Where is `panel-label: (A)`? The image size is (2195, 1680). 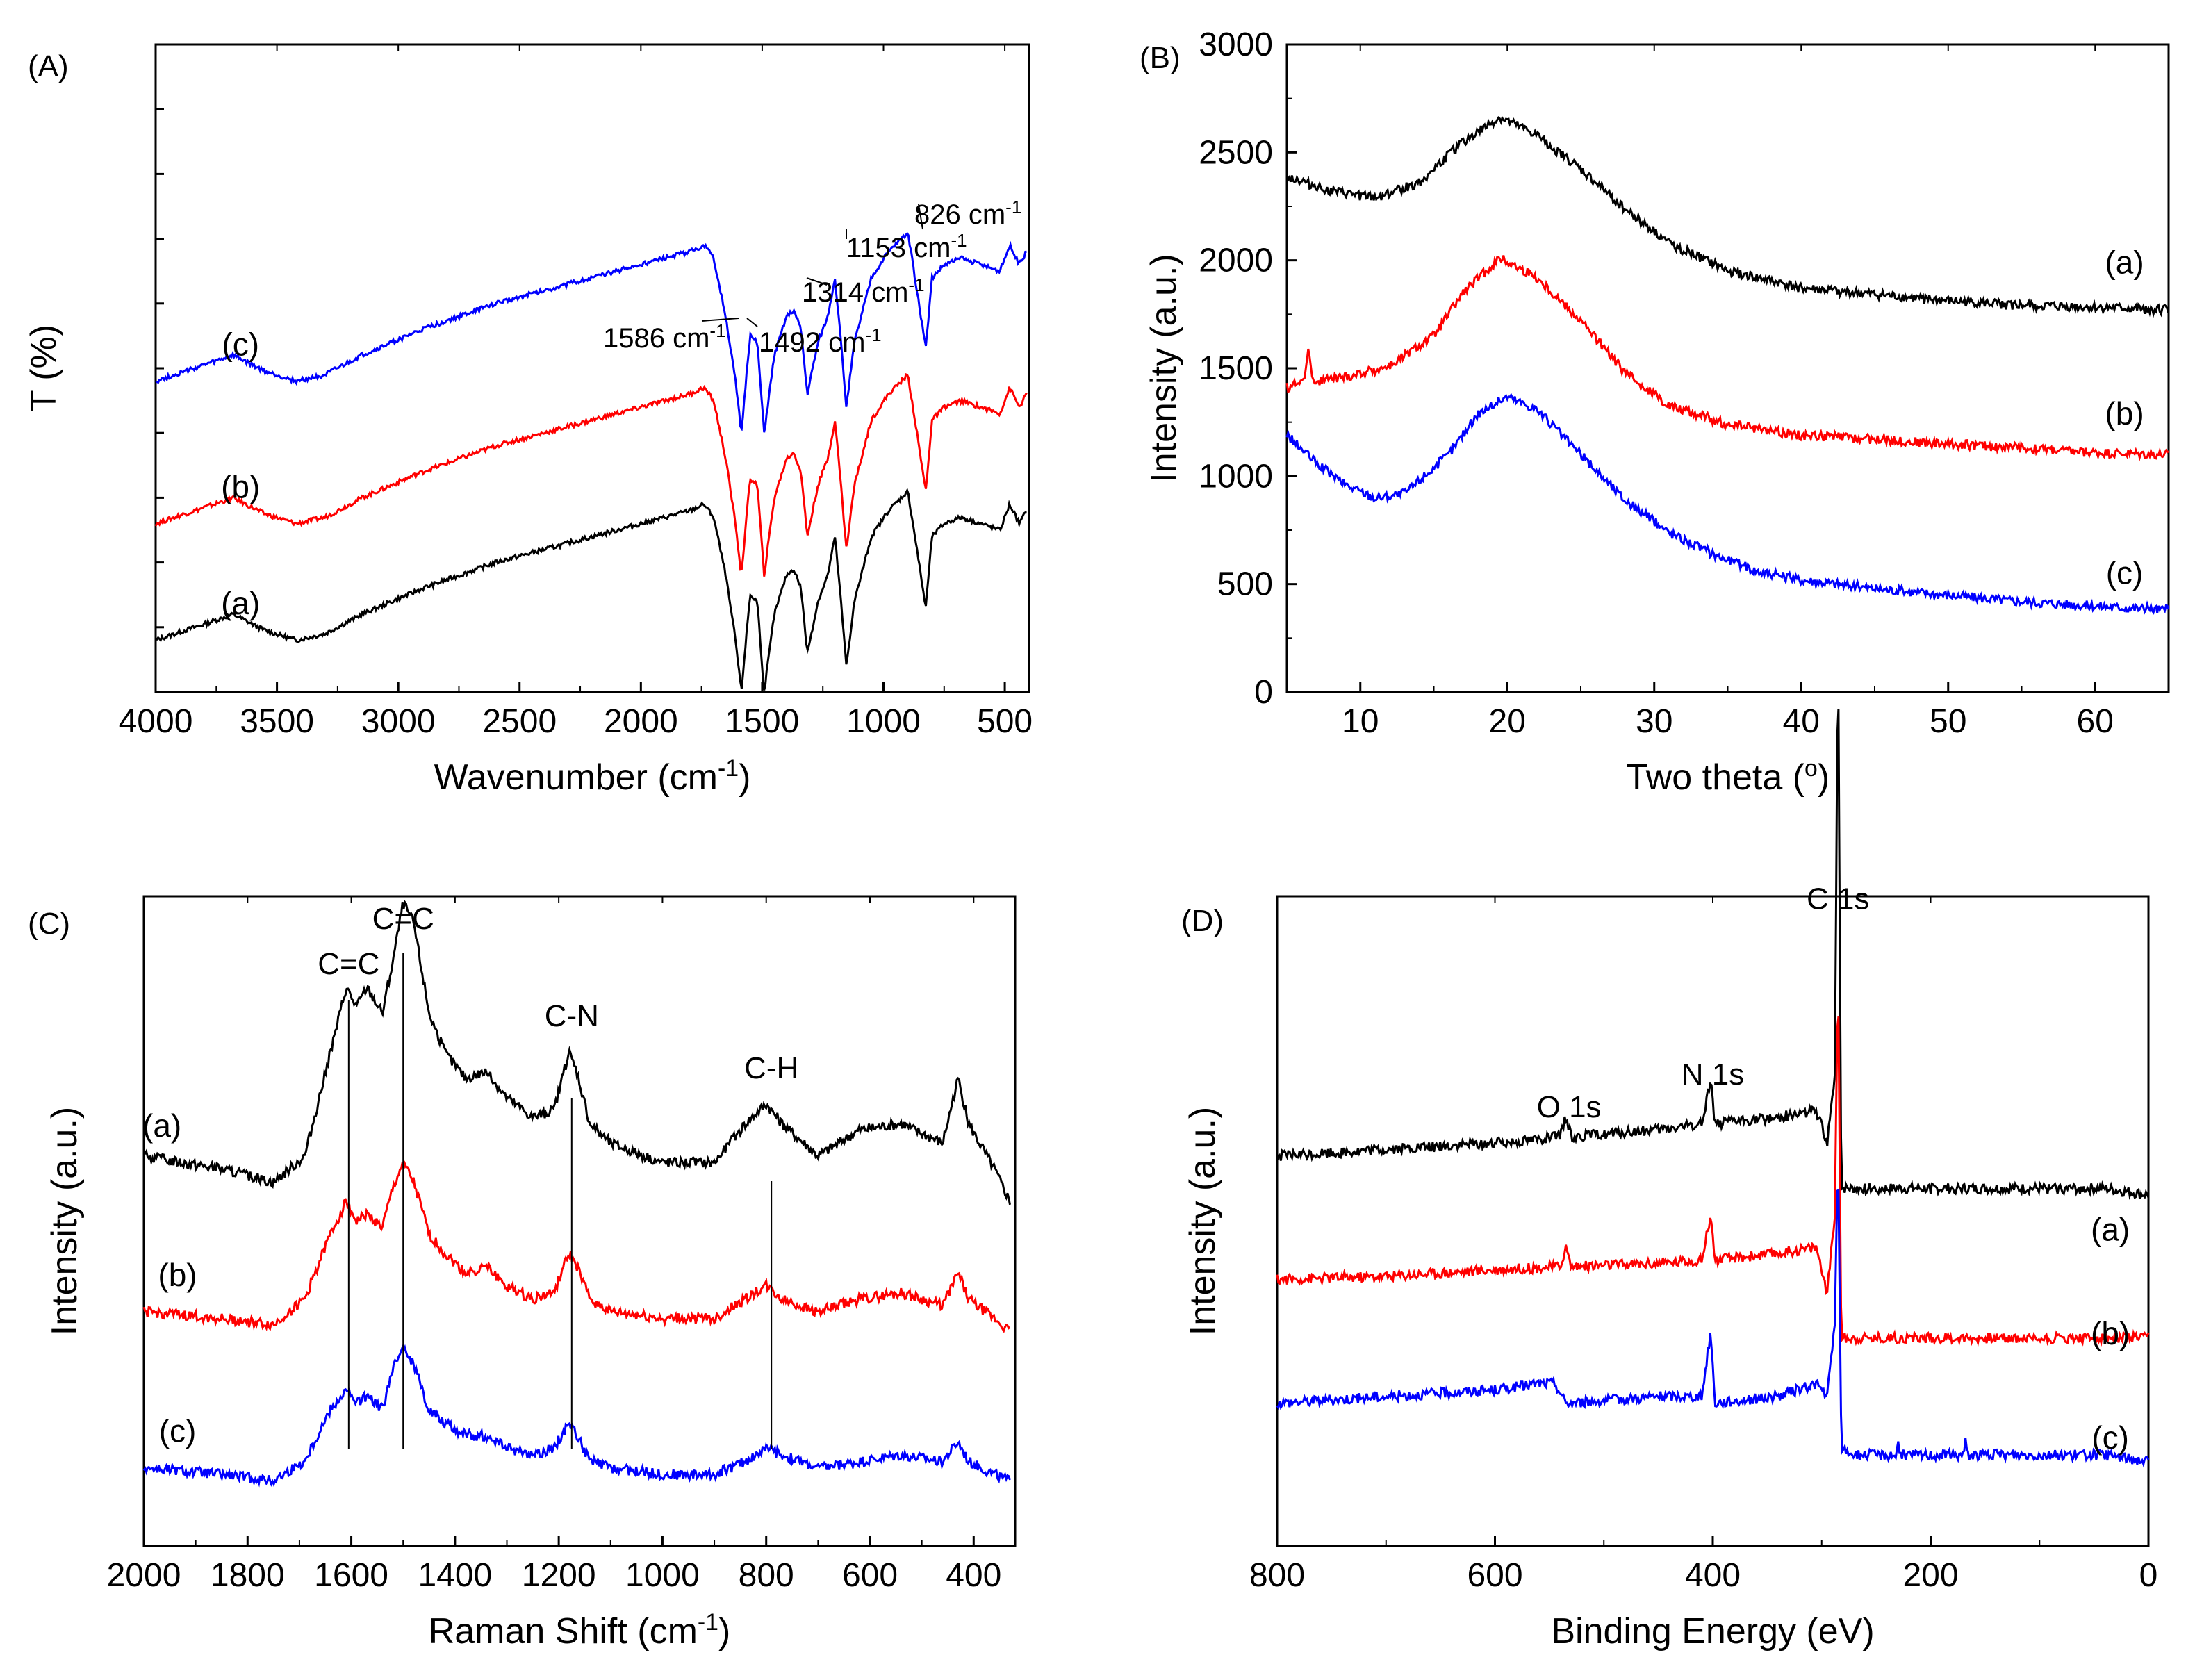
panel-label: (A) is located at coordinates (48, 66).